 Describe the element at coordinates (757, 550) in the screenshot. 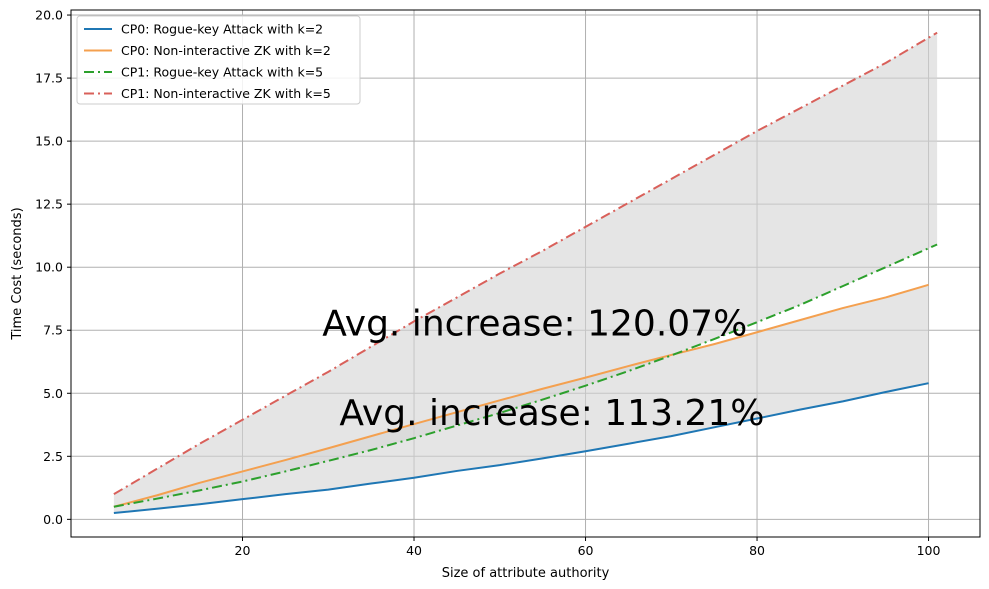

I see `x-tick-label: 80` at that location.